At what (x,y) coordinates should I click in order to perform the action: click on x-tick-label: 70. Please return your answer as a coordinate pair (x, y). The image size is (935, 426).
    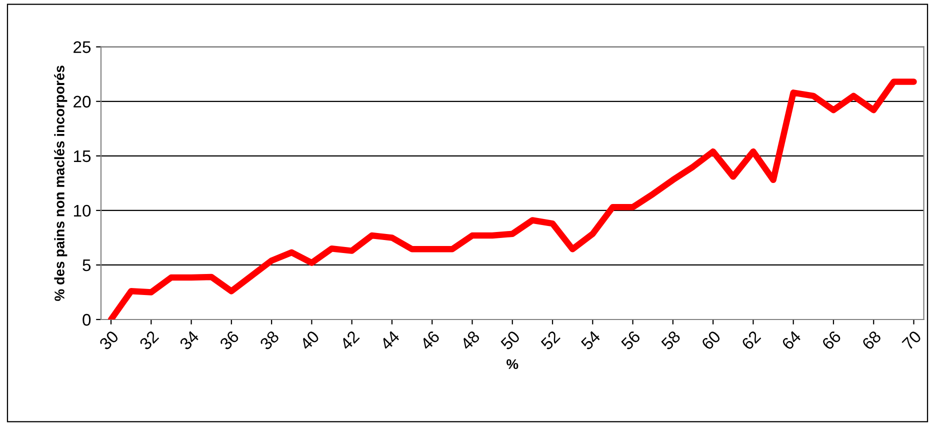
    Looking at the image, I should click on (912, 340).